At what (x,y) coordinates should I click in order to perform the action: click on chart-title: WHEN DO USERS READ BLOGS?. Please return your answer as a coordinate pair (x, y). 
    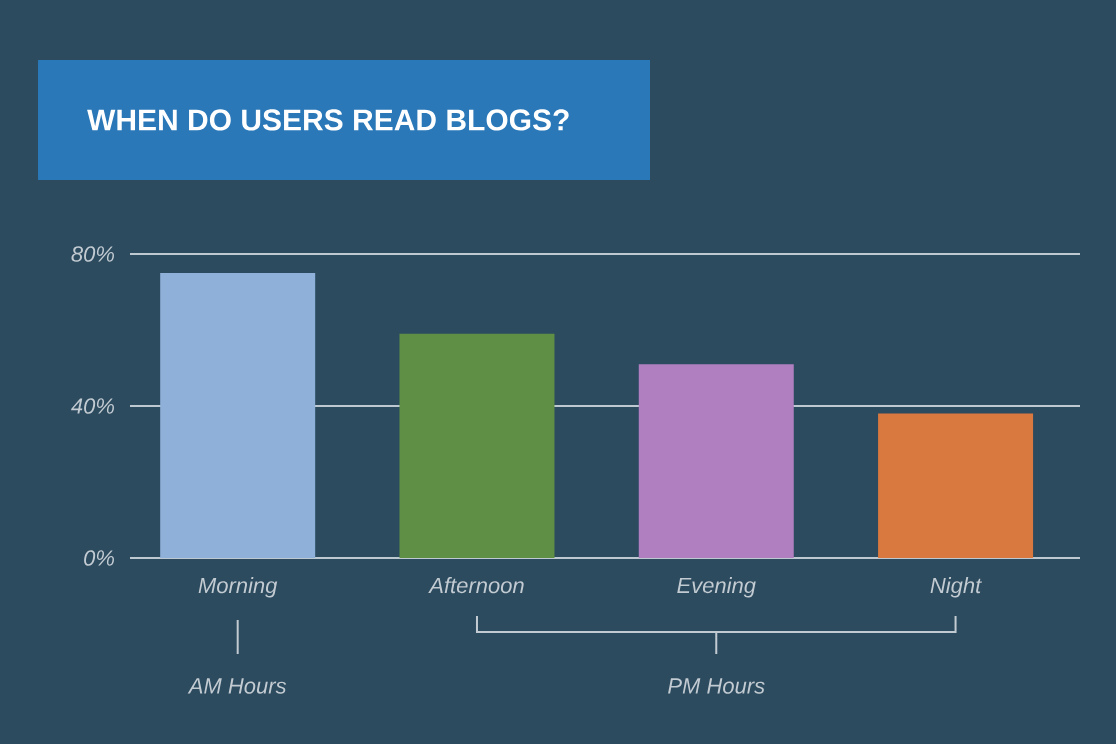
    Looking at the image, I should click on (328, 120).